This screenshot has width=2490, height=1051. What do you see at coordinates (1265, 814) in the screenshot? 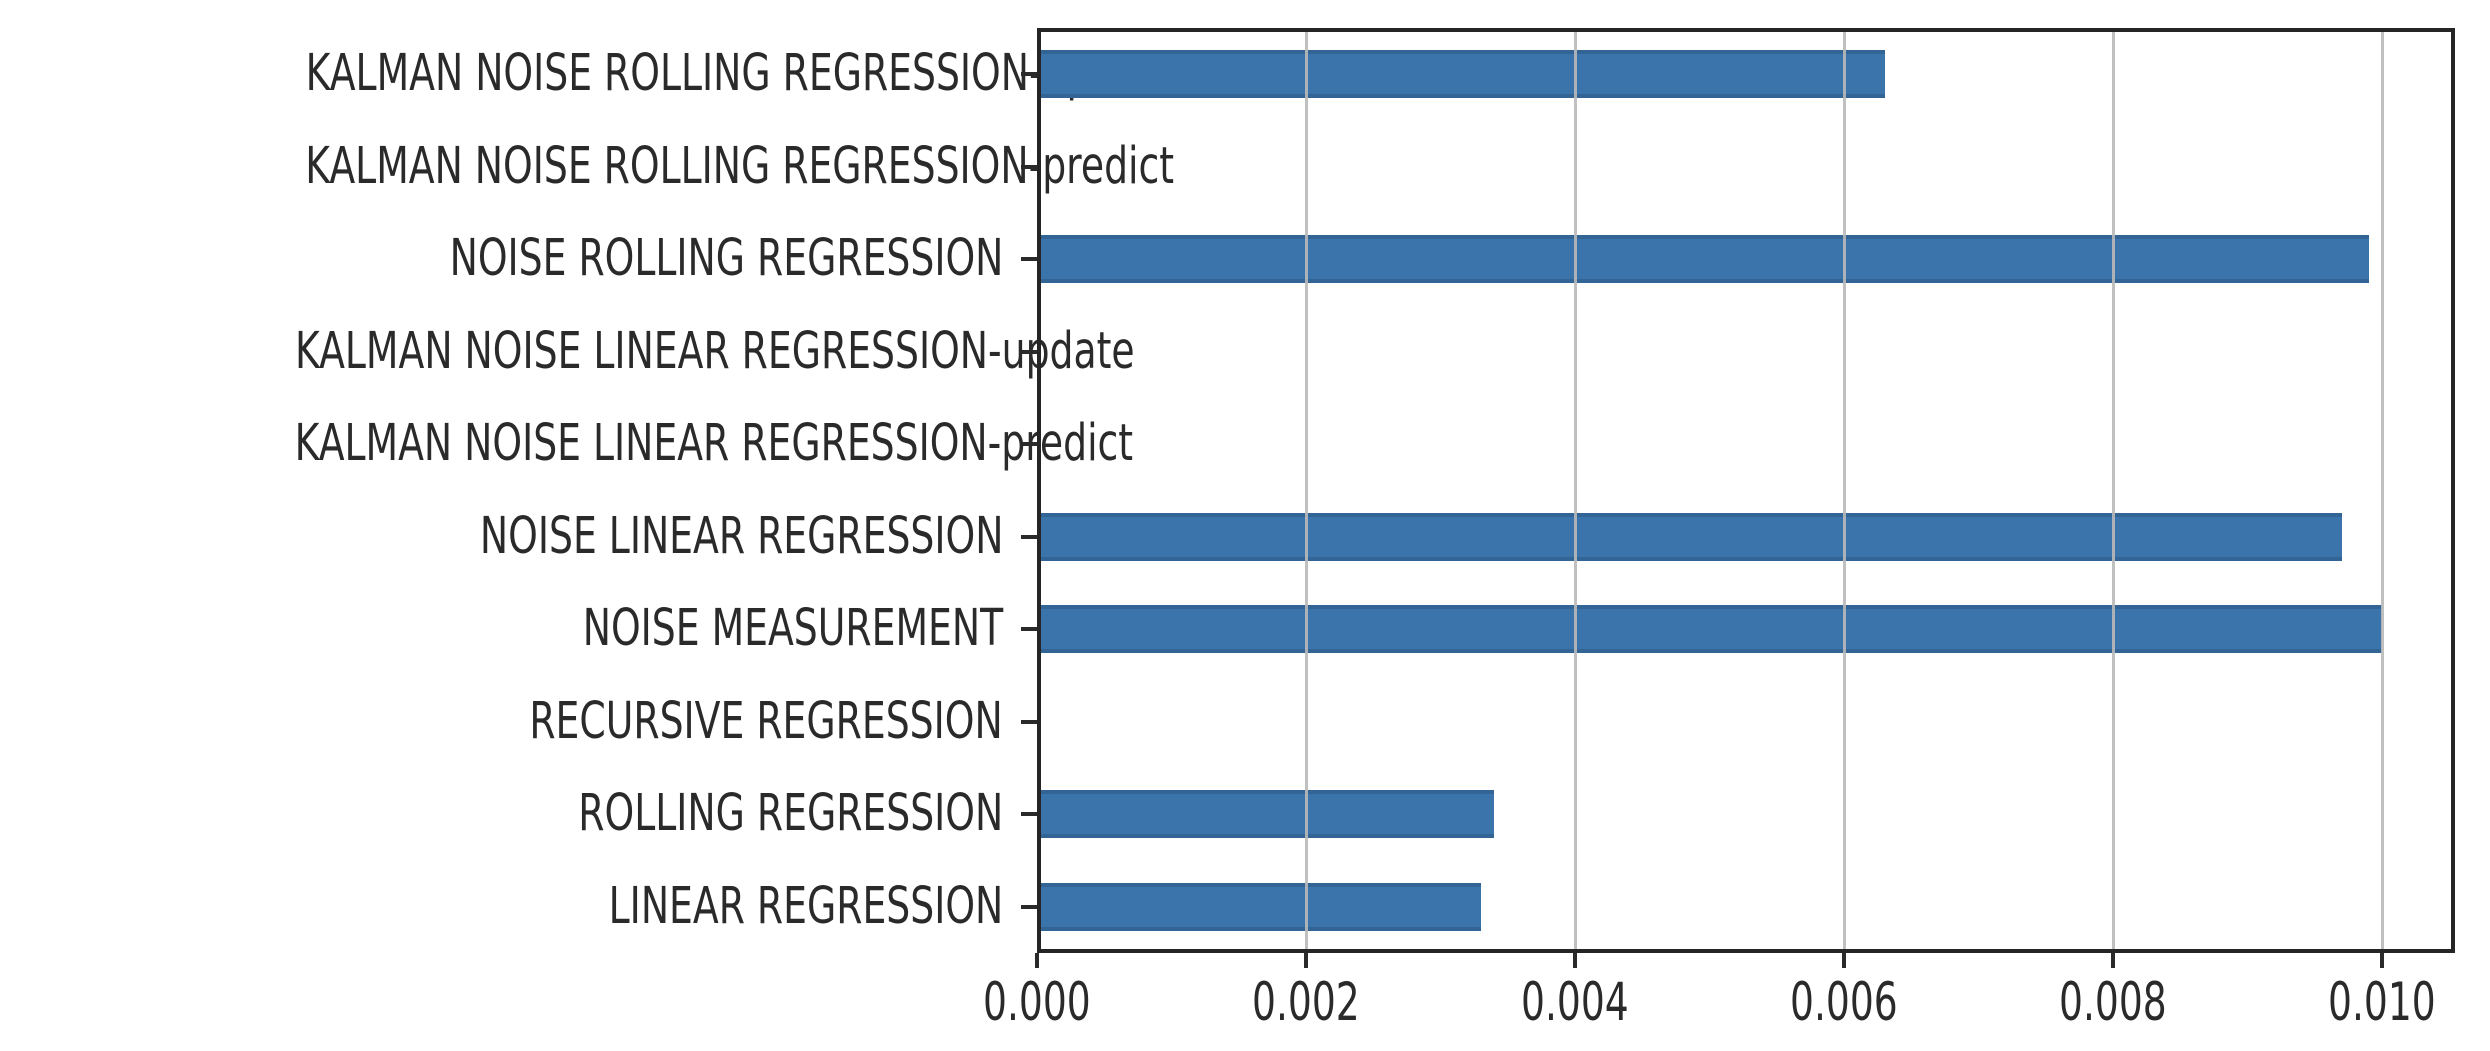
I see `bar-rolling-regression` at bounding box center [1265, 814].